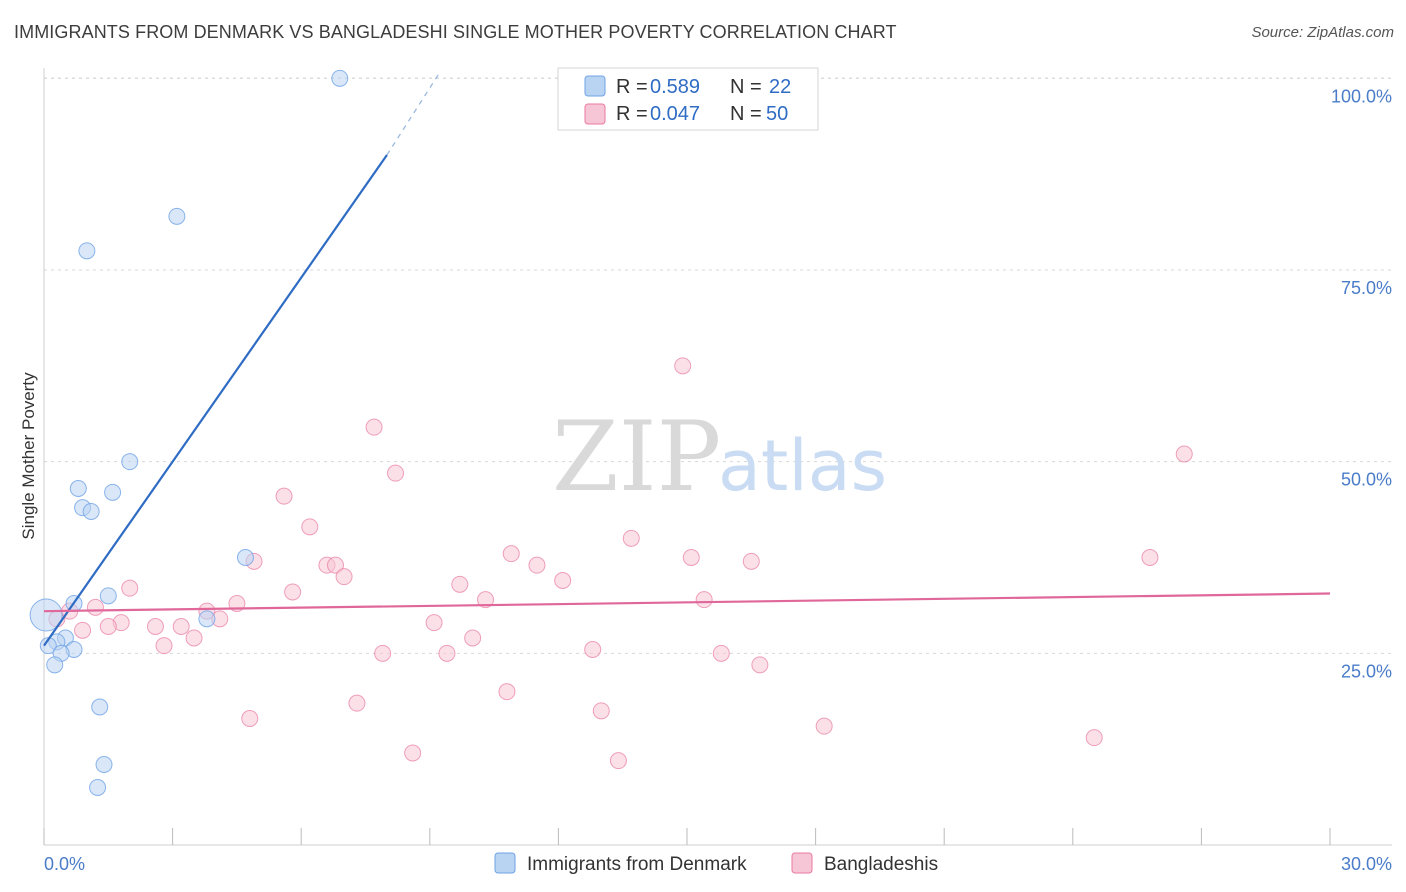  Describe the element at coordinates (215, 400) in the screenshot. I see `denmark-trend-line` at that location.